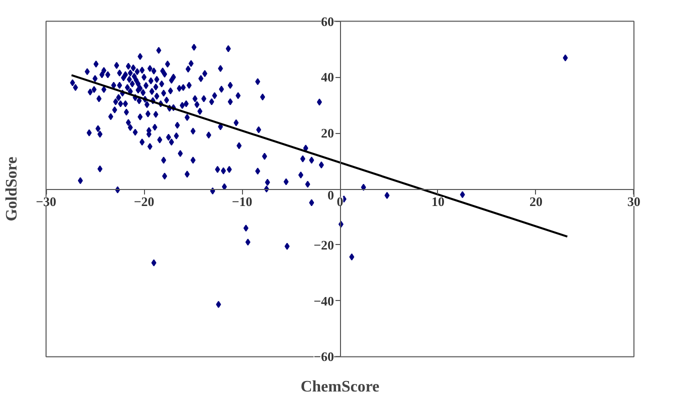  Describe the element at coordinates (324, 300) in the screenshot. I see `y-tick-label: −40` at that location.